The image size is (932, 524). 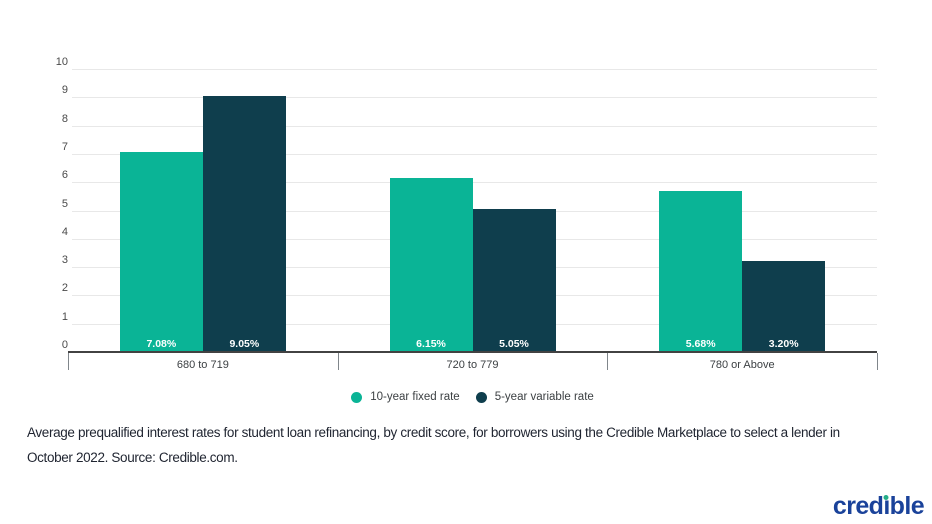 I want to click on x-axis-line, so click(x=472, y=352).